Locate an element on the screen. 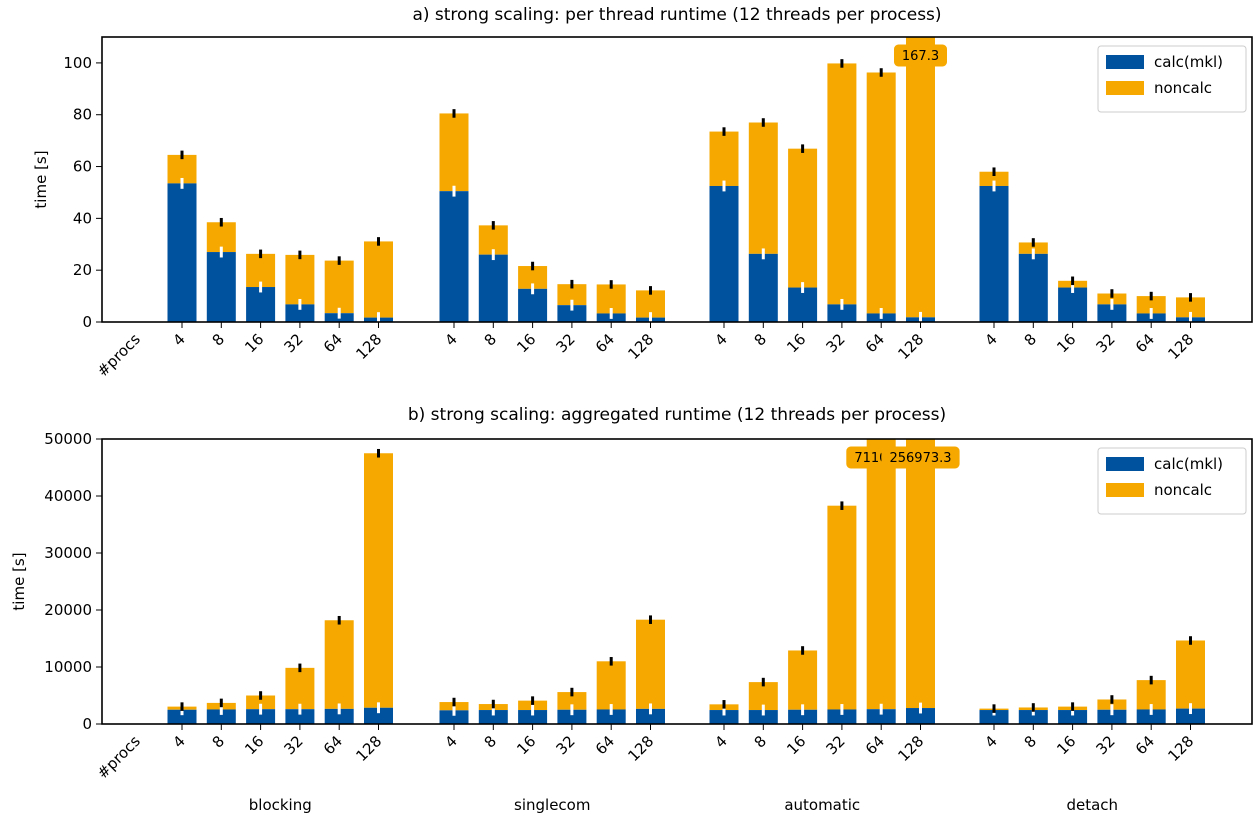 The image size is (1258, 822). y-tick-label: 30000 is located at coordinates (68, 553).